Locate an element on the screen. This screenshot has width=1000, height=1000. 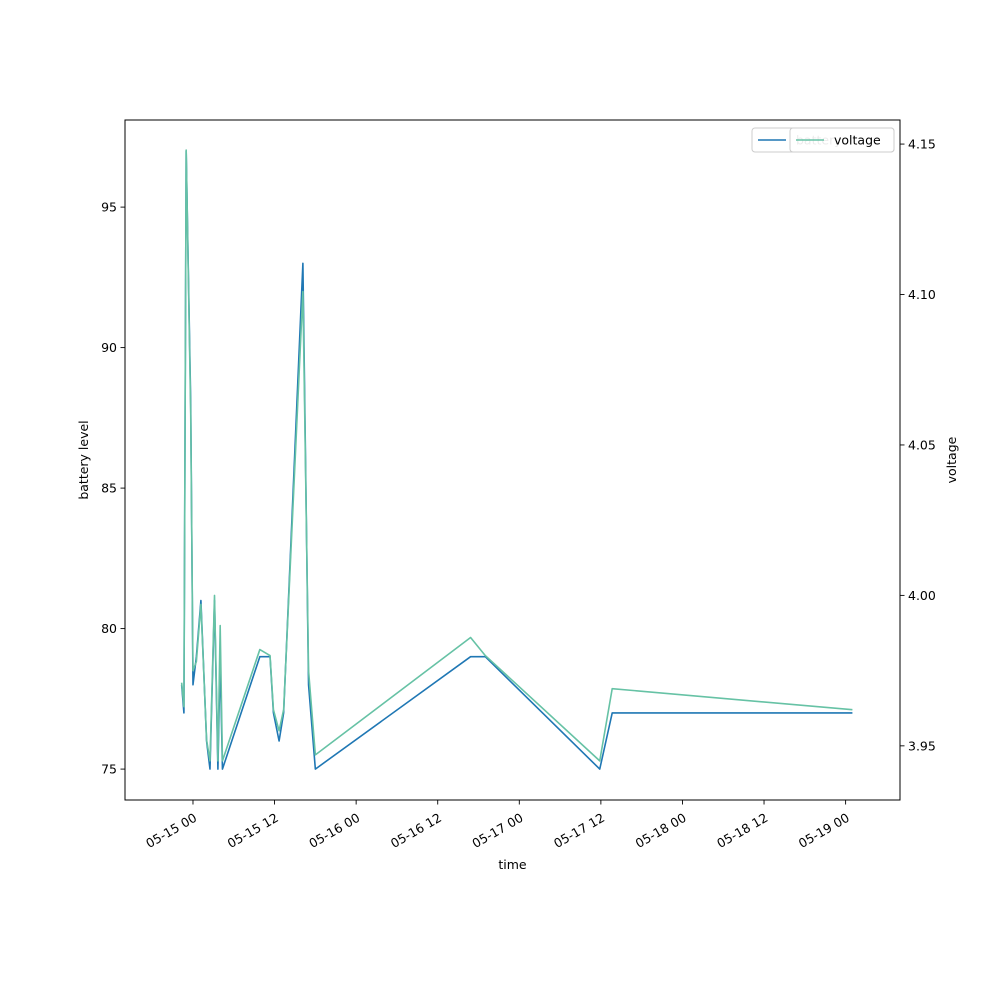
x-tick-label: 05-17 00 is located at coordinates (497, 830).